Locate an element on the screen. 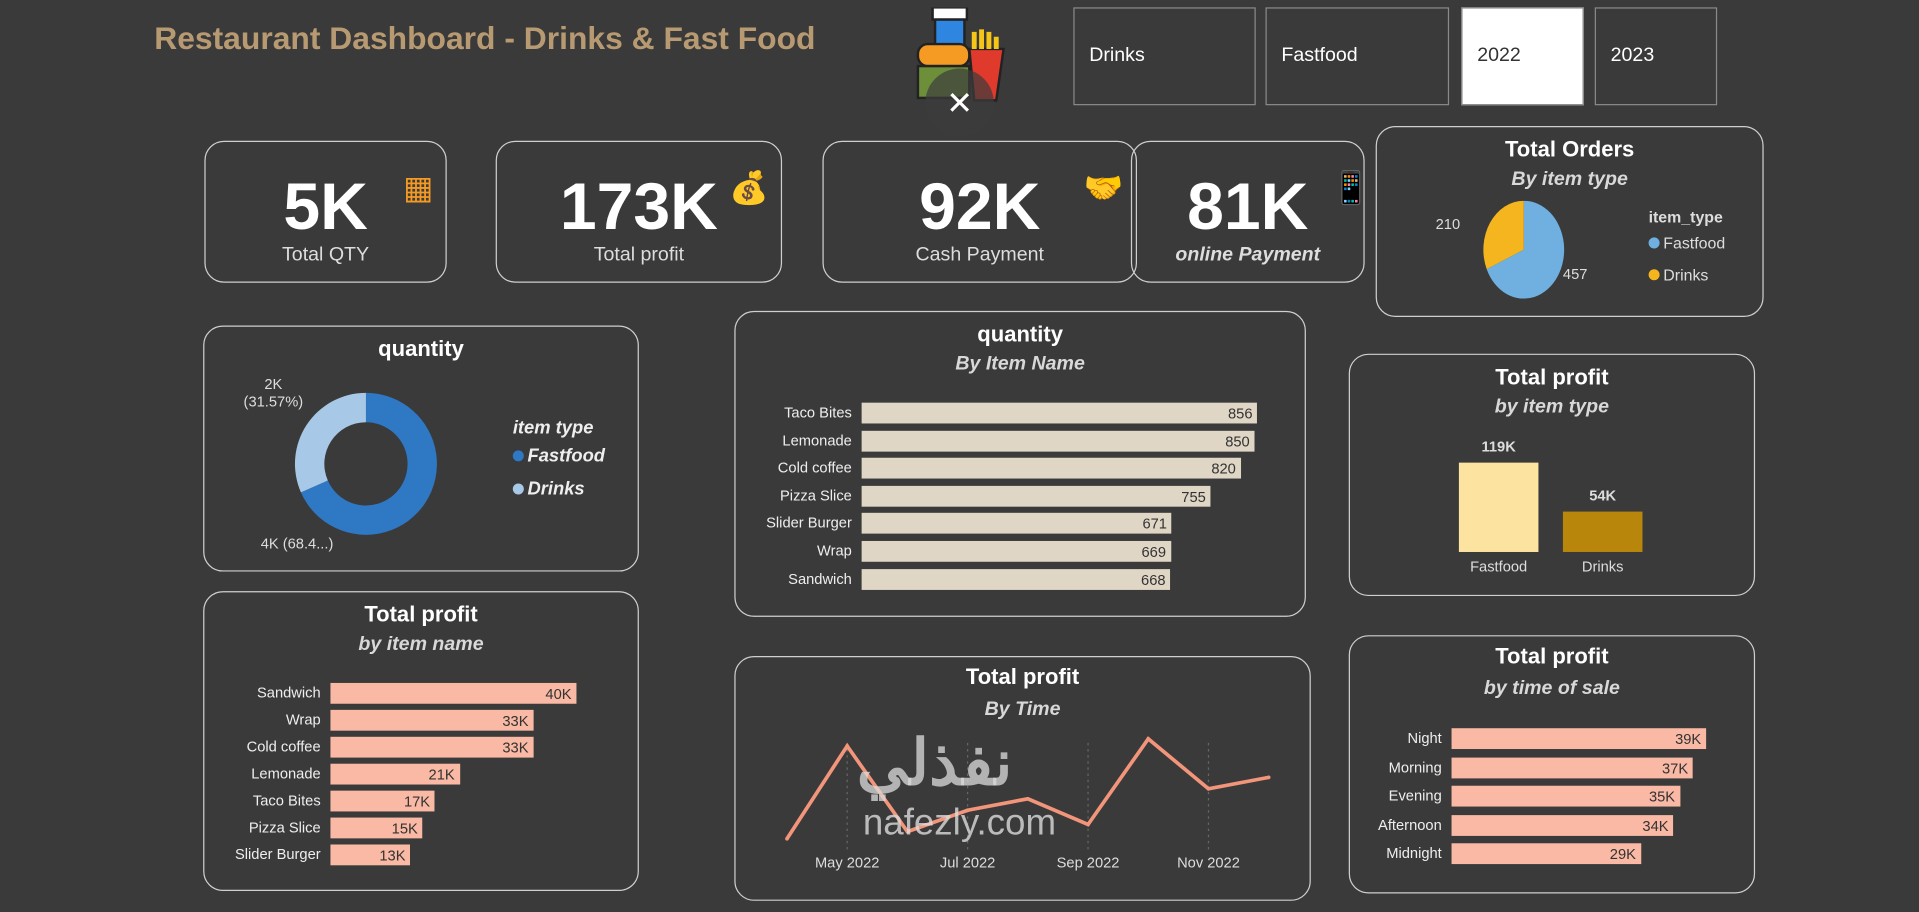 This screenshot has width=1919, height=912. orders-pie-chart is located at coordinates (1524, 249).